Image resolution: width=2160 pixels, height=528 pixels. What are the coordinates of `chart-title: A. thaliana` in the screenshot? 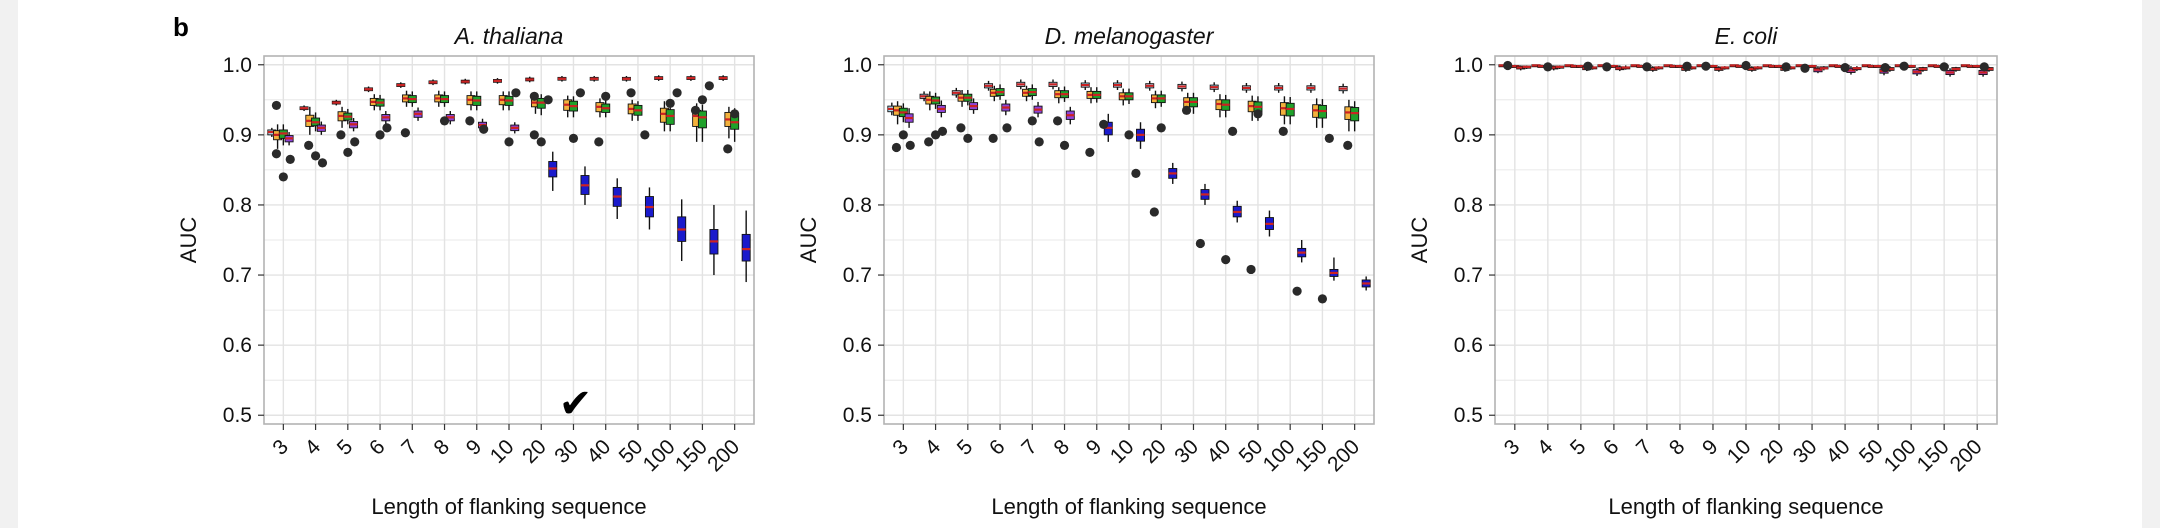 It's located at (508, 36).